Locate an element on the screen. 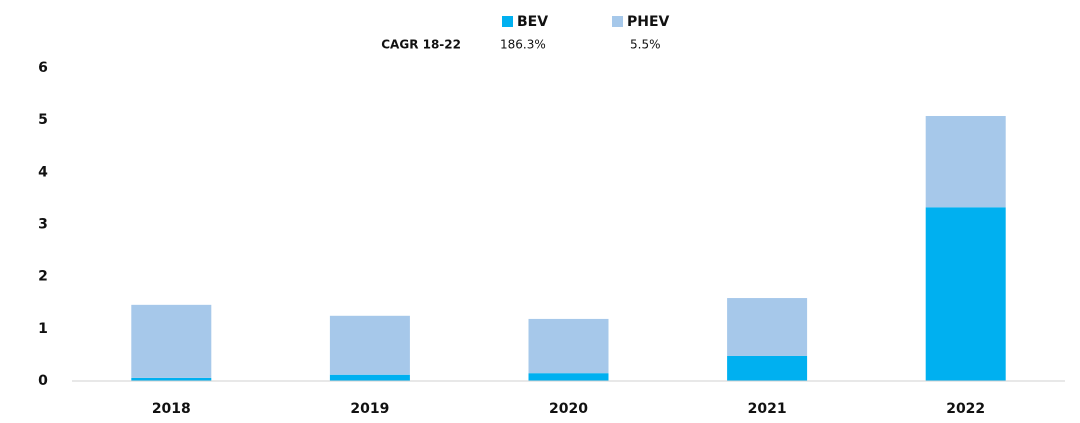  y-tick-label: 0 is located at coordinates (43, 381).